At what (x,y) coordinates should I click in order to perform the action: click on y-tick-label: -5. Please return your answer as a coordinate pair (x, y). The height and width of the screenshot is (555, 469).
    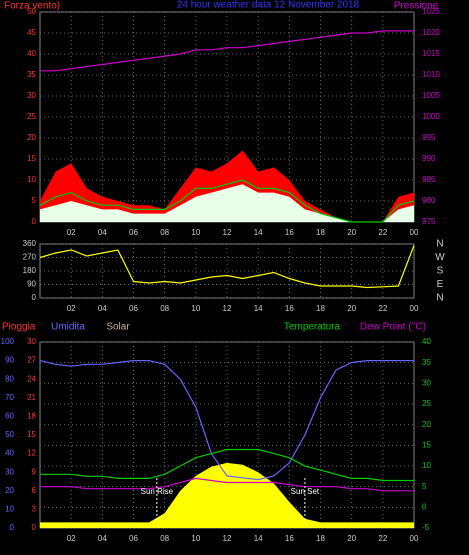
    Looking at the image, I should click on (426, 527).